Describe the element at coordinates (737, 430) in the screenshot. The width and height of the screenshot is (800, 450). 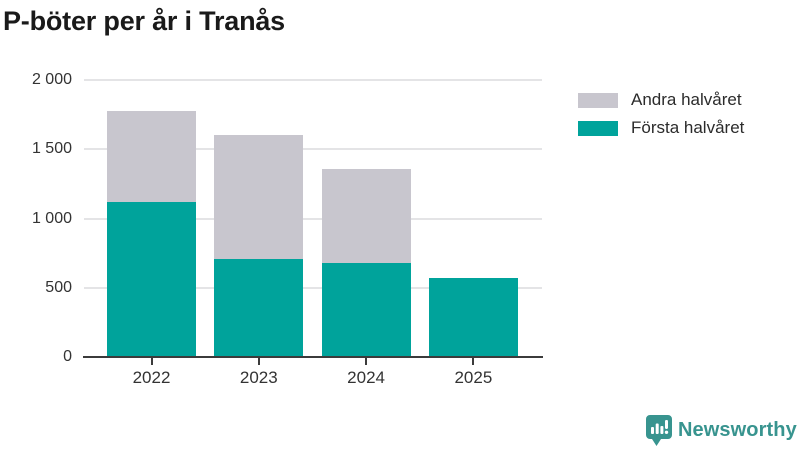
I see `newsworthy-logo-text: Newsworthy` at that location.